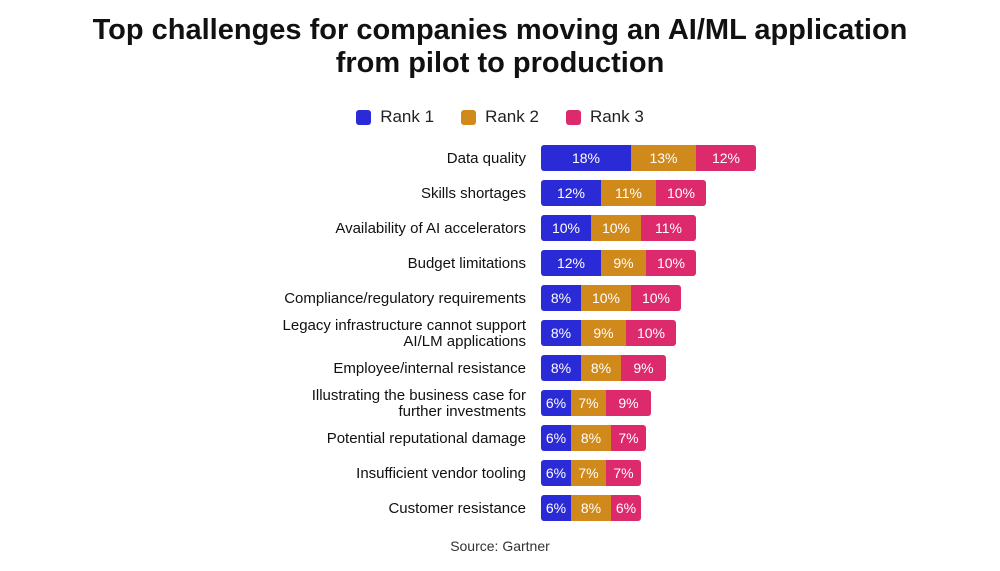  I want to click on bar-row-customer-resistance: Customer resistance 6% 8% 6%, so click(514, 508).